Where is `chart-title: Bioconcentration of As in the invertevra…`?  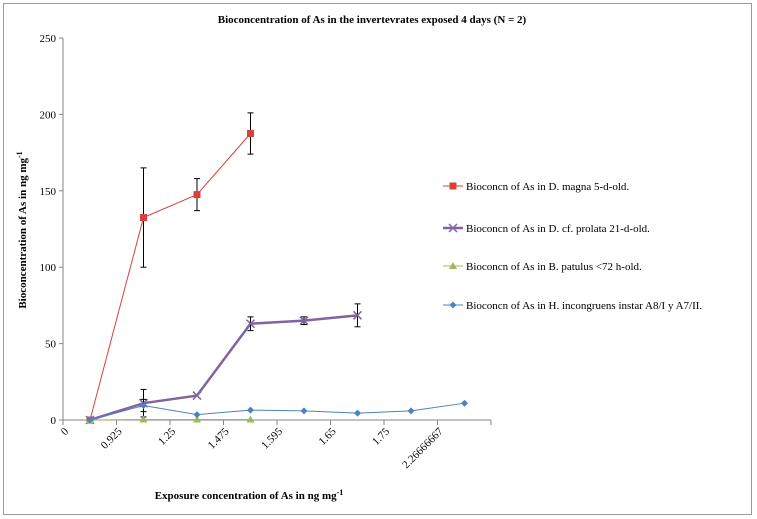
chart-title: Bioconcentration of As in the invertevra… is located at coordinates (372, 20).